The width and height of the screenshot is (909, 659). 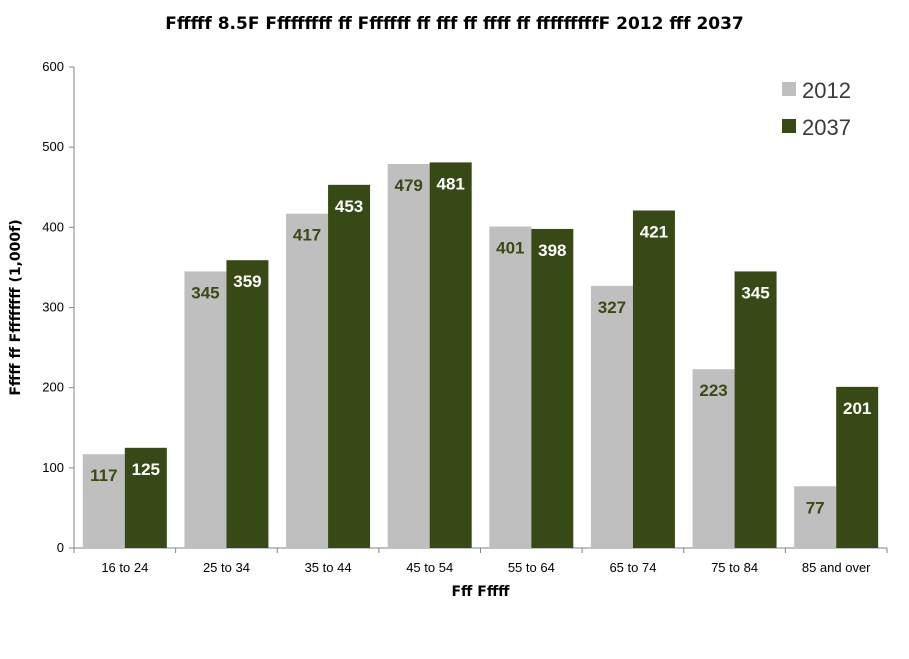 I want to click on y-ticks: 0 100 200 300 400 500 600, so click(x=58, y=307).